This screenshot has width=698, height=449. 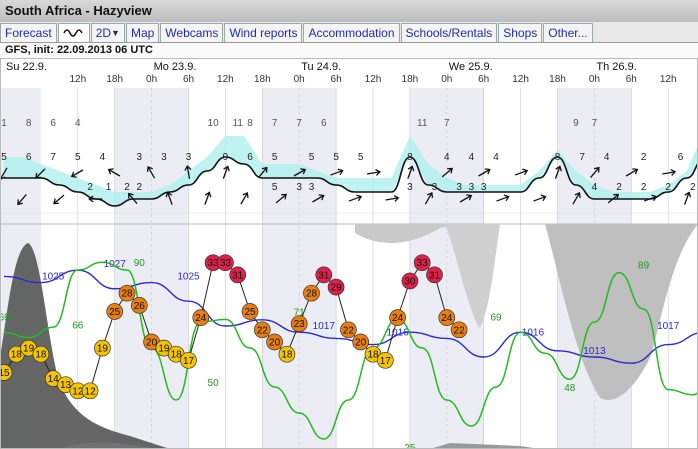 I want to click on tab-wave-view, so click(x=73, y=32).